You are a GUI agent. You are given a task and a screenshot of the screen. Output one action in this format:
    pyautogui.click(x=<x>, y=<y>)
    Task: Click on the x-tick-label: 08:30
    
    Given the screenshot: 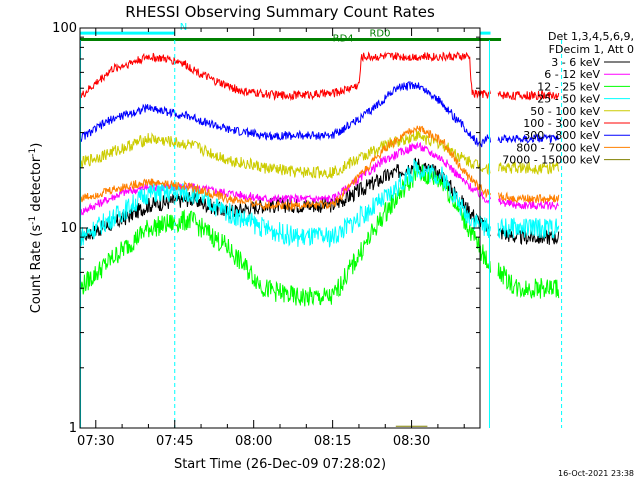 What is the action you would take?
    pyautogui.click(x=411, y=441)
    